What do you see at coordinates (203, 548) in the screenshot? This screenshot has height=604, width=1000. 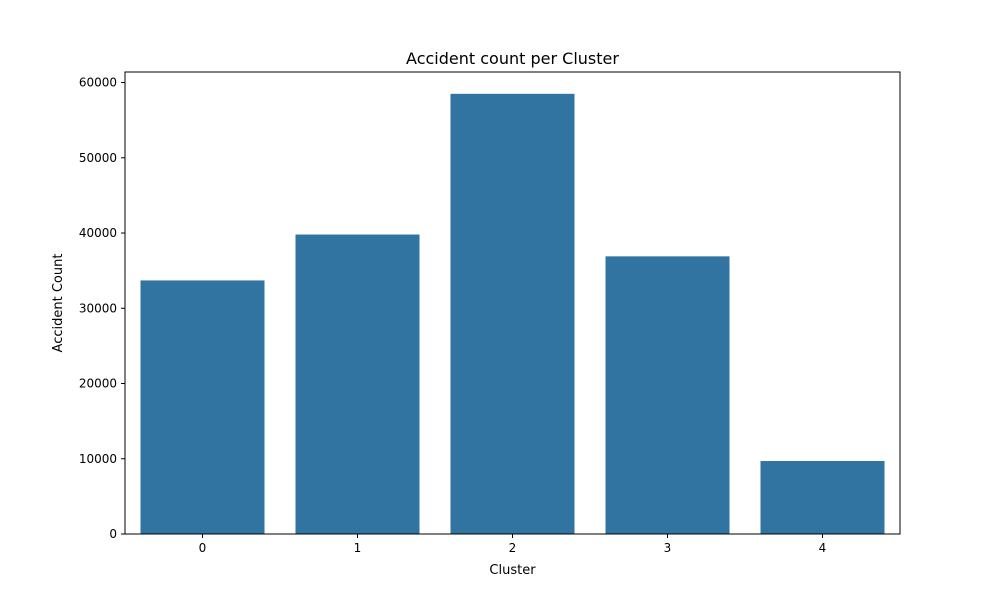 I see `x-tick-label: 0` at bounding box center [203, 548].